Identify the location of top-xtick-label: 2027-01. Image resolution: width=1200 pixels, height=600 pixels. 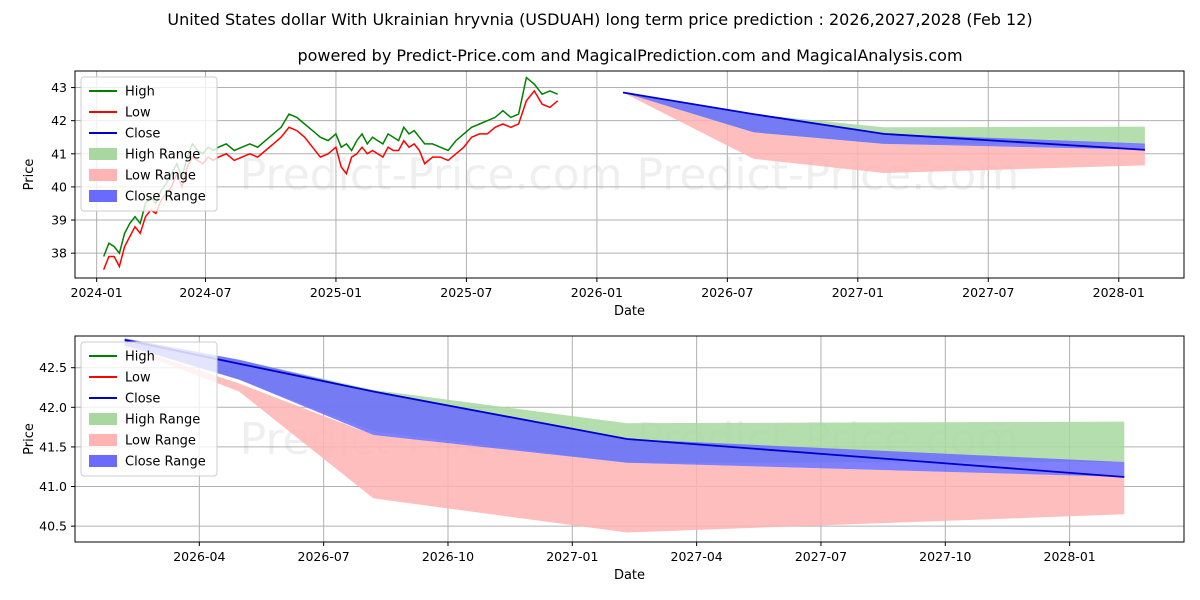
(858, 292).